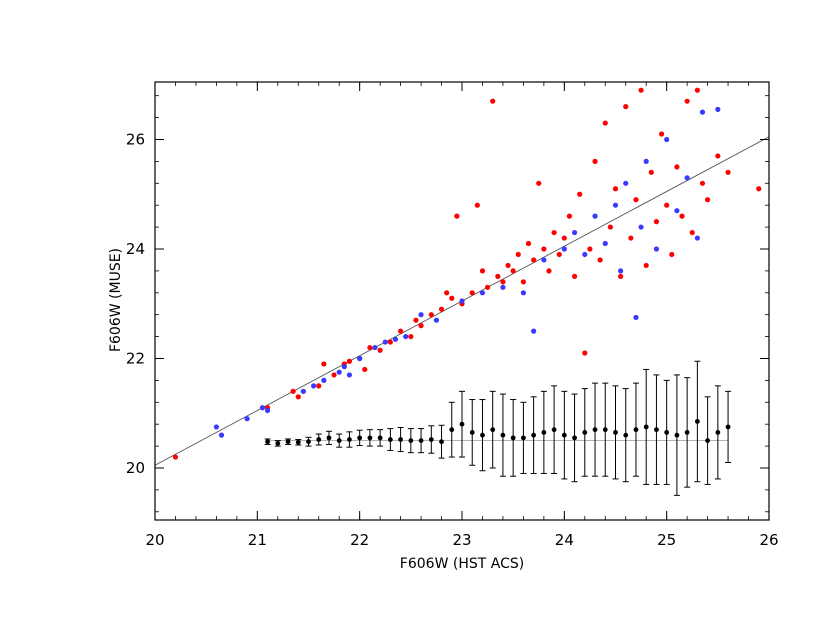 This screenshot has height=642, width=830. What do you see at coordinates (461, 540) in the screenshot?
I see `x-tick-label: 23` at bounding box center [461, 540].